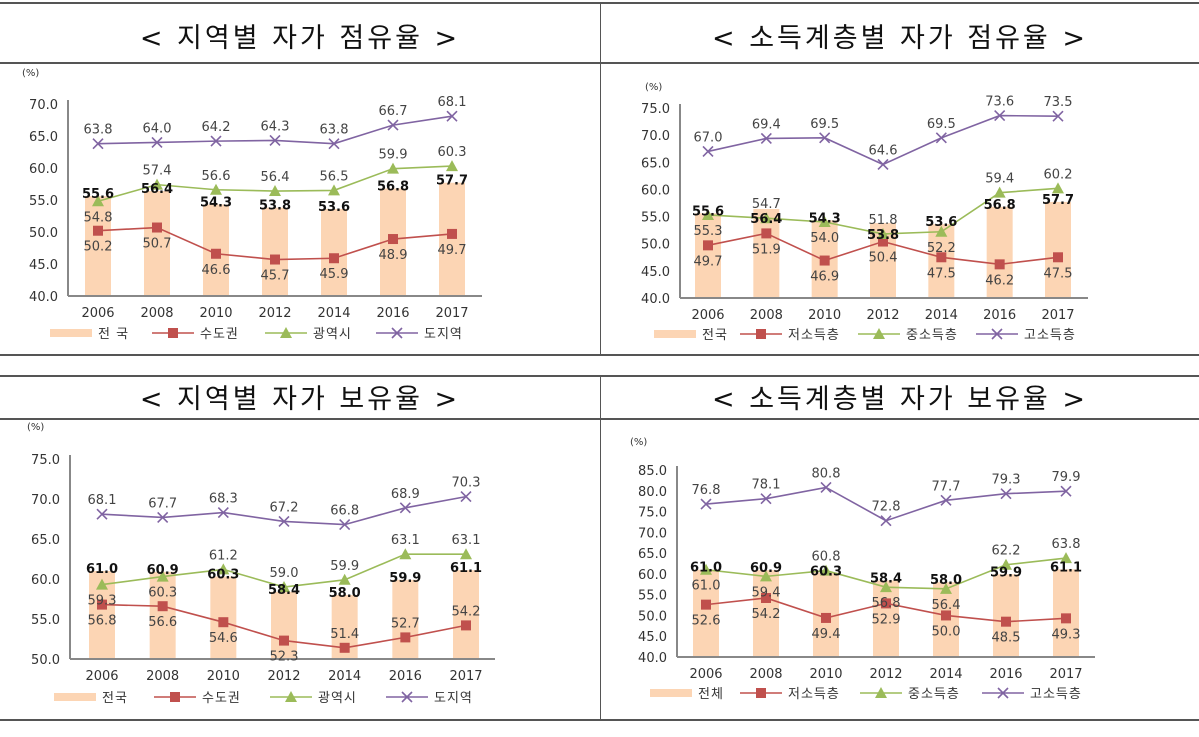  I want to click on legend-label: 중소득층, so click(934, 694).